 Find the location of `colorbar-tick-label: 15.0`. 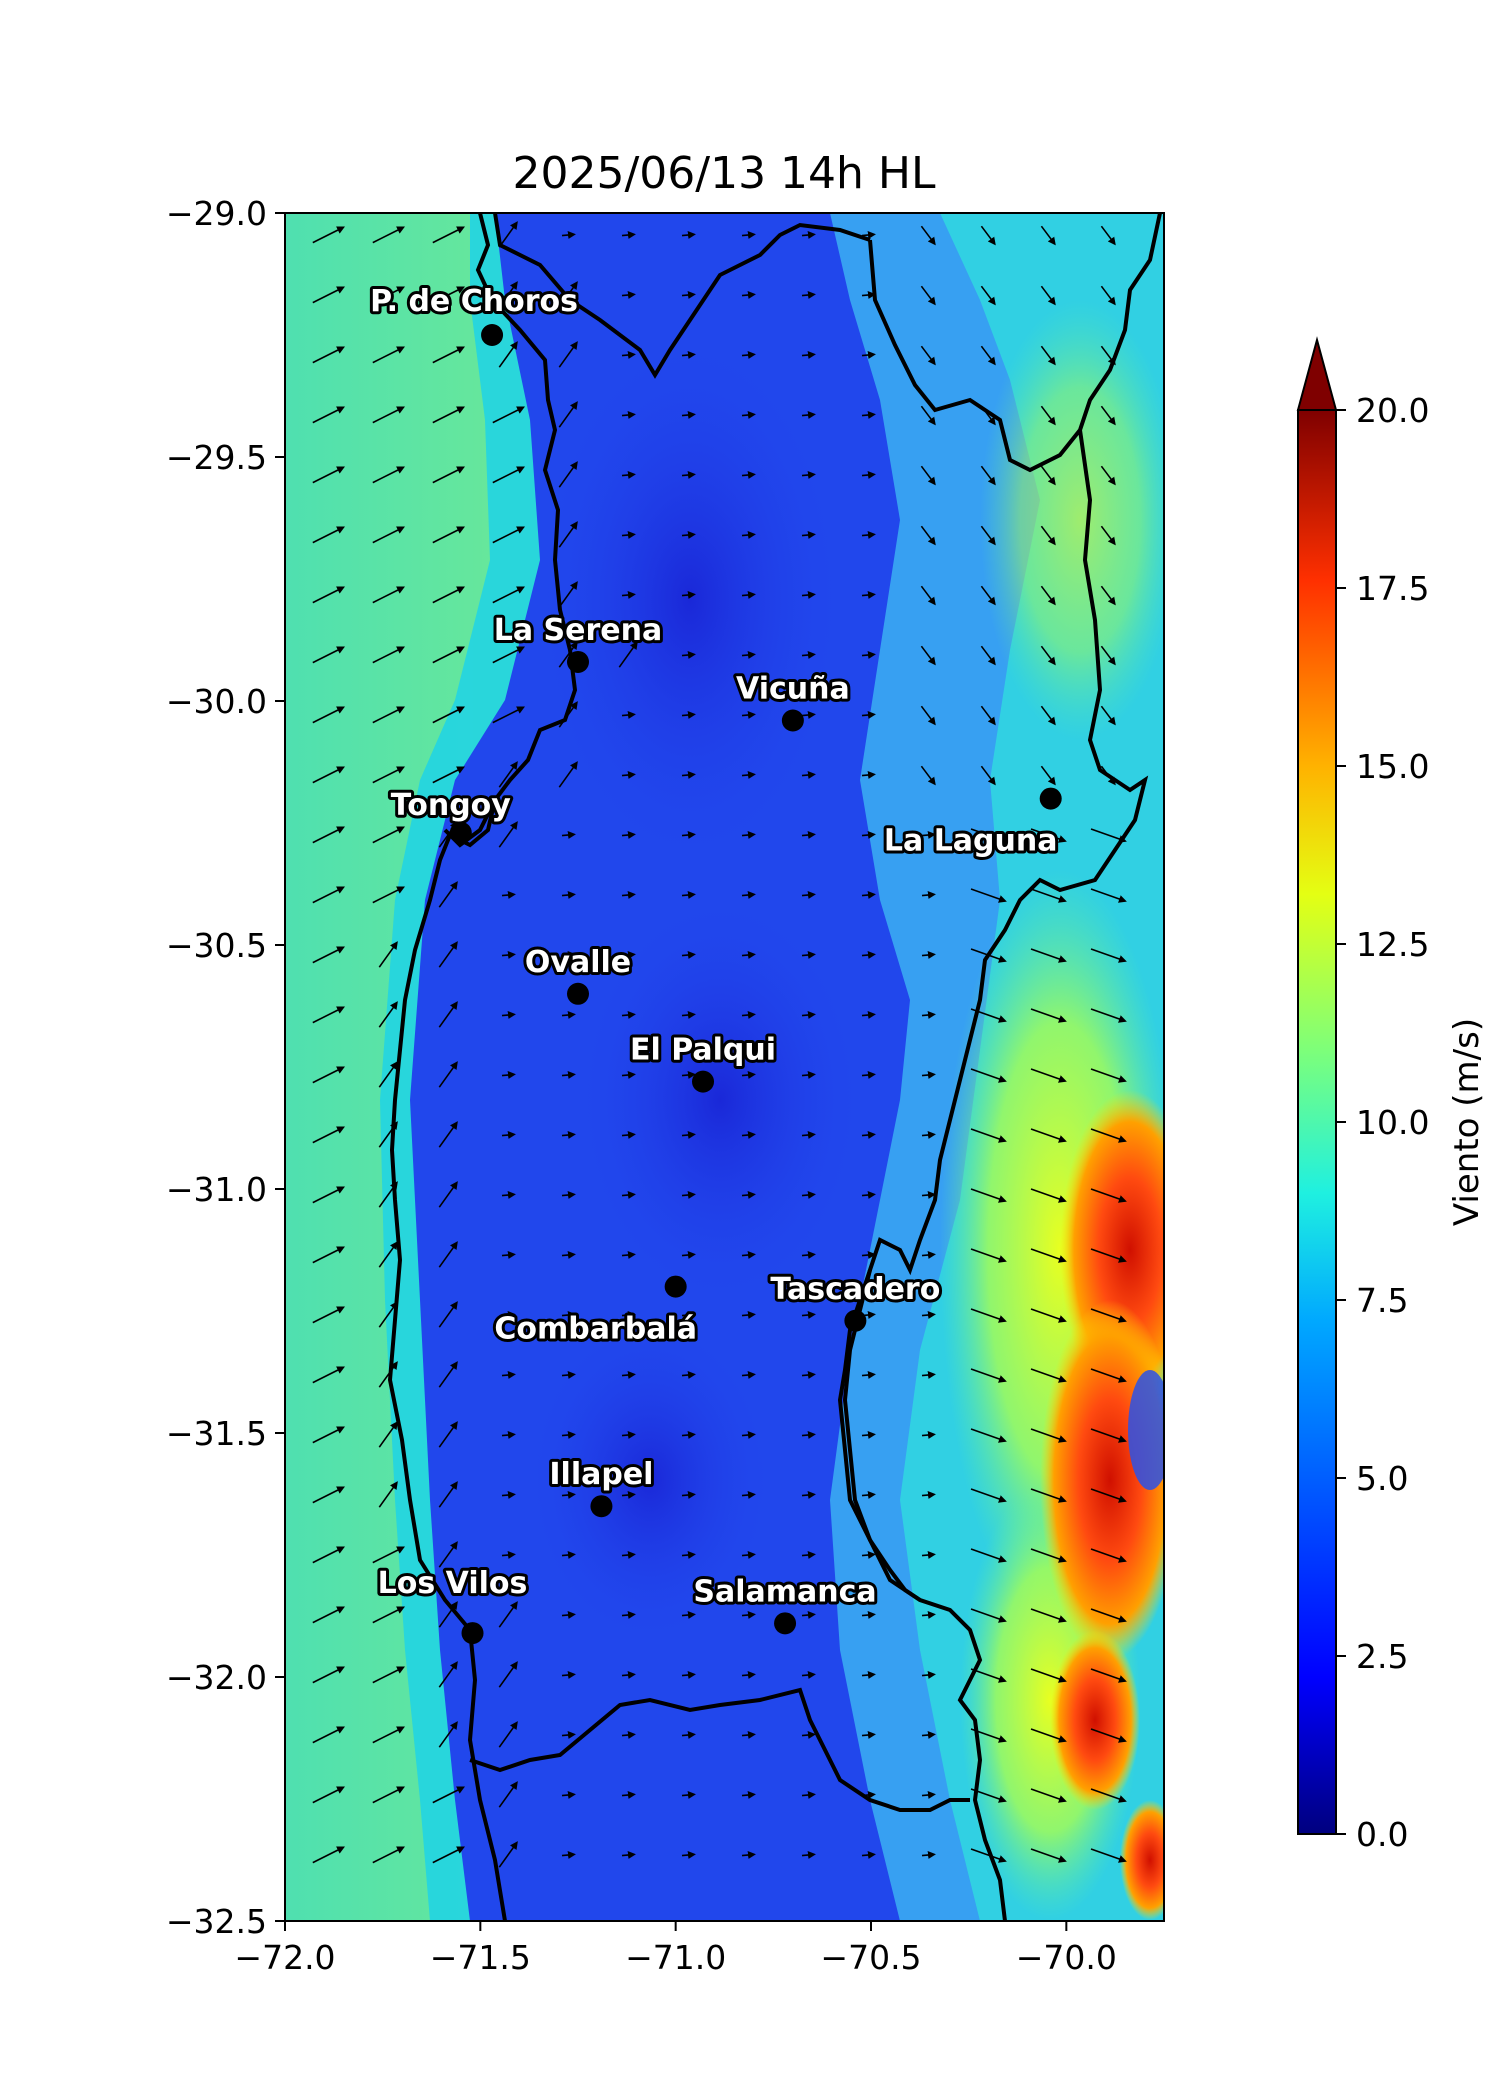

colorbar-tick-label: 15.0 is located at coordinates (1392, 766).